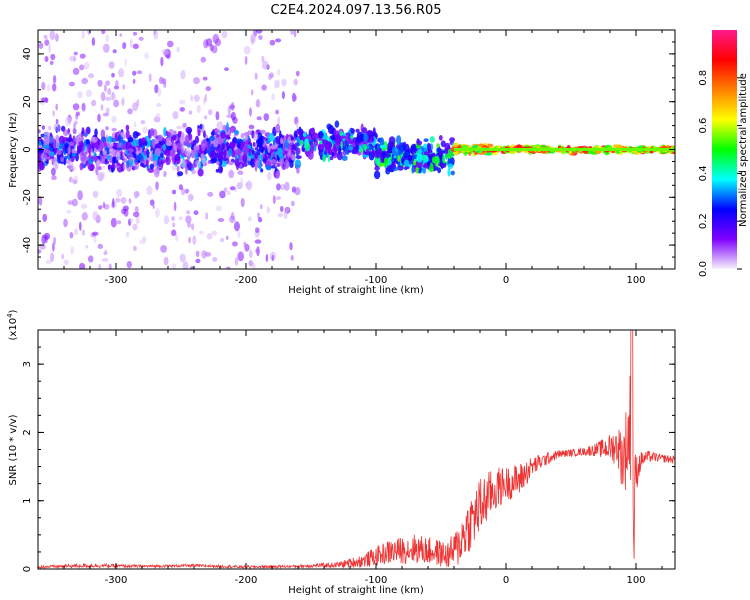 The width and height of the screenshot is (750, 600). Describe the element at coordinates (703, 221) in the screenshot. I see `colorbar-tick-label: 0.2` at that location.